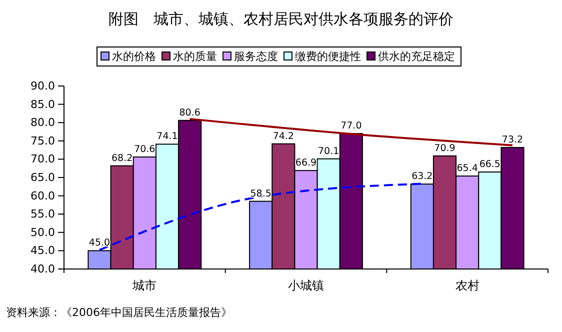  What do you see at coordinates (306, 285) in the screenshot?
I see `x-tick-label: 小城镇` at bounding box center [306, 285].